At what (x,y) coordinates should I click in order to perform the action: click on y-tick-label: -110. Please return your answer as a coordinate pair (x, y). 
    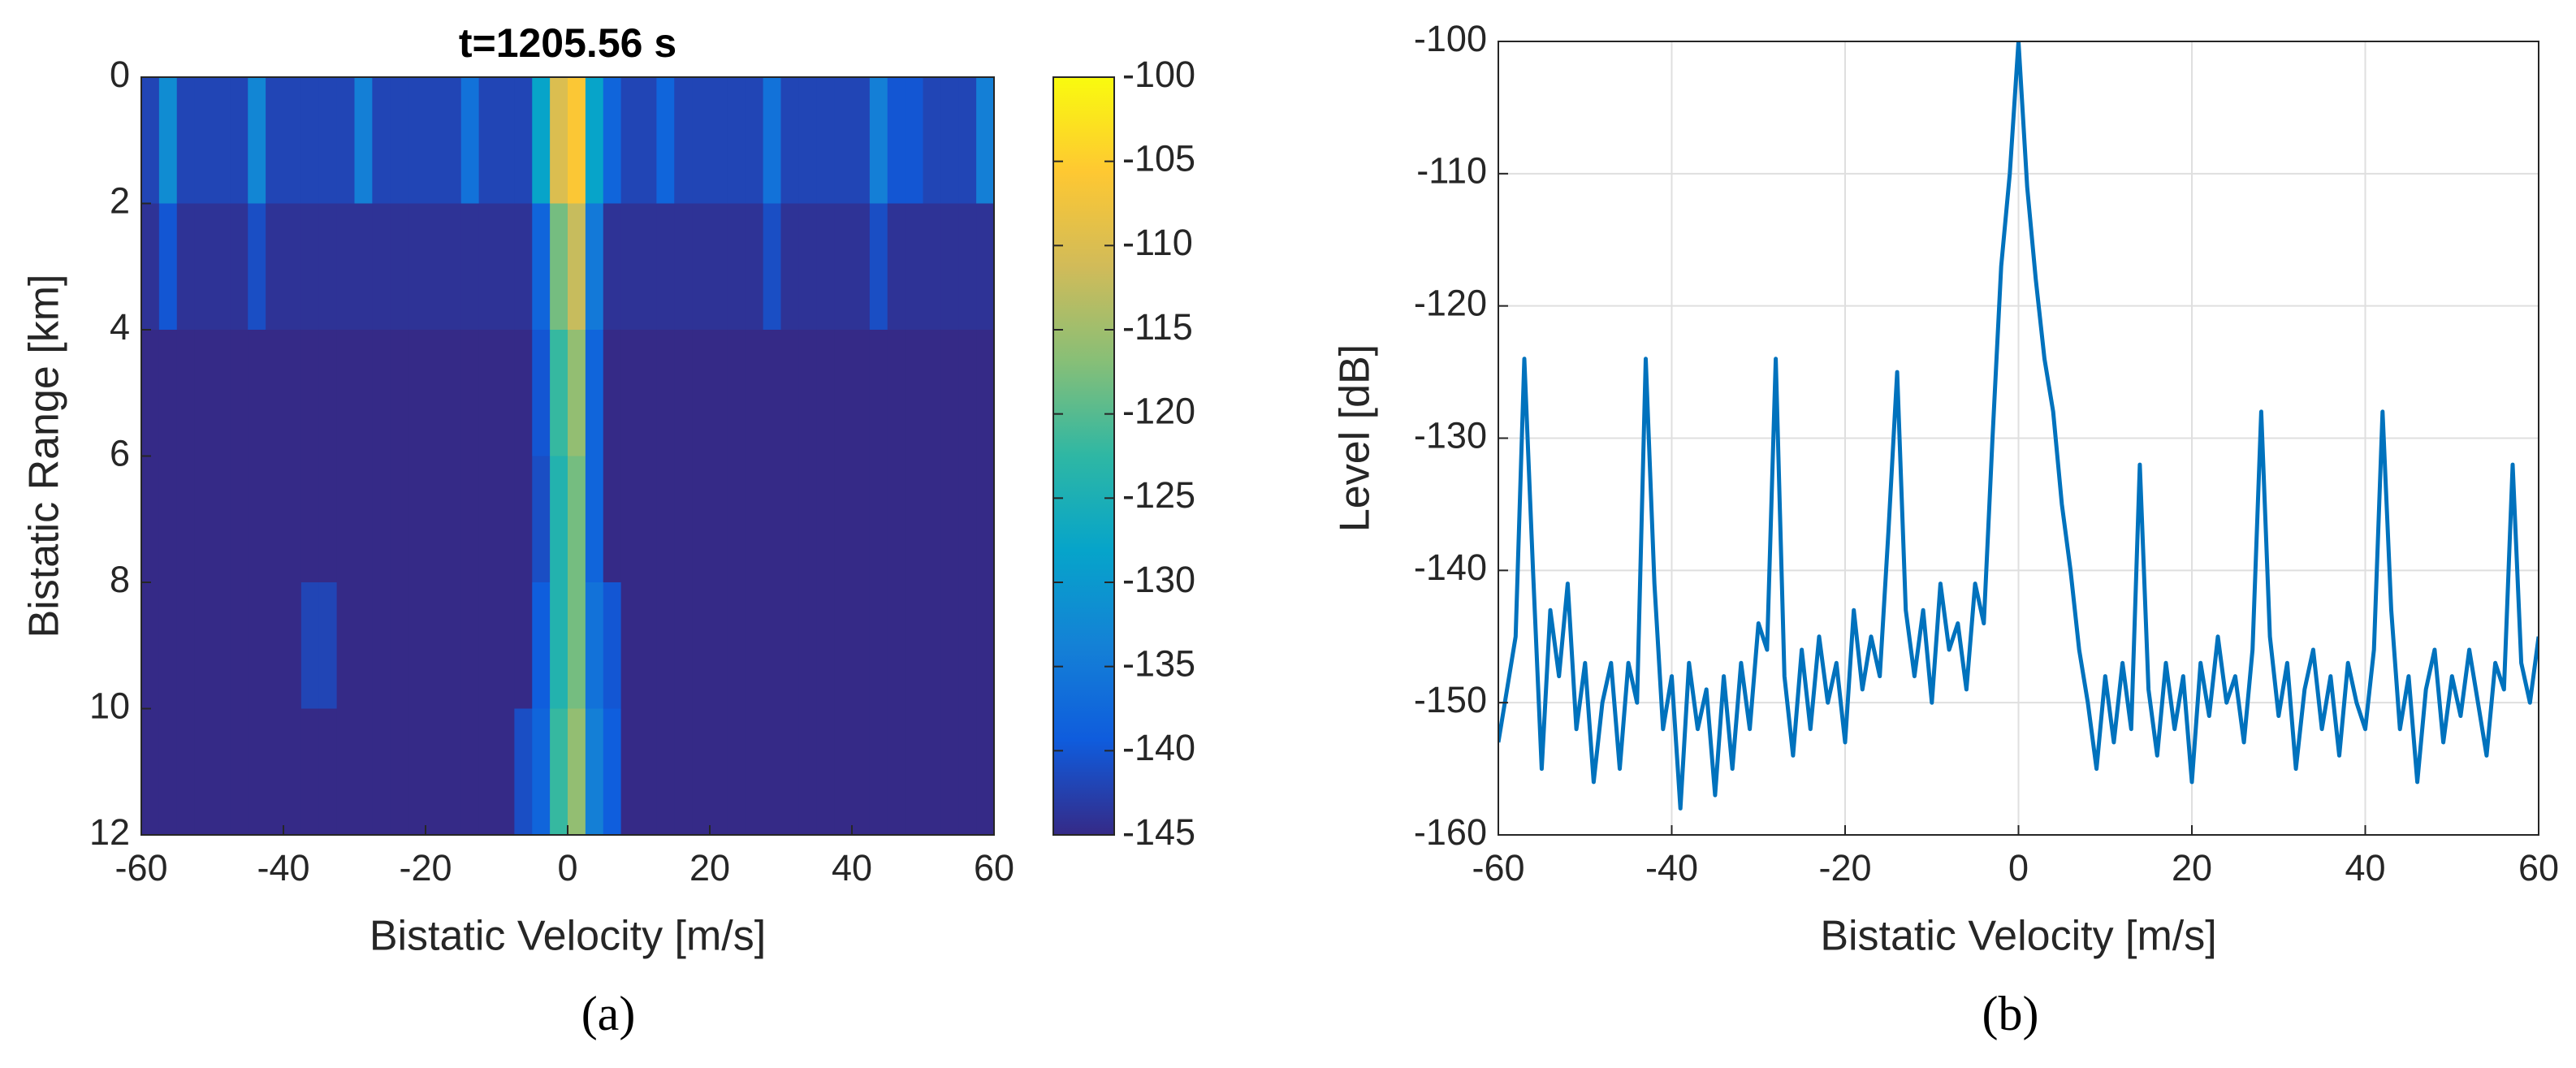
    Looking at the image, I should click on (1452, 171).